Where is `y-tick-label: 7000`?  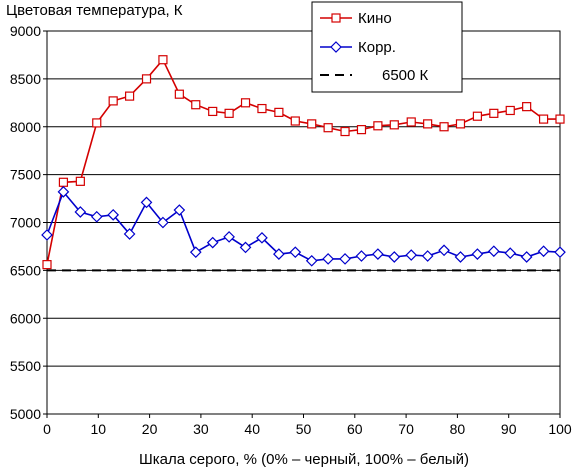 y-tick-label: 7000 is located at coordinates (25, 223).